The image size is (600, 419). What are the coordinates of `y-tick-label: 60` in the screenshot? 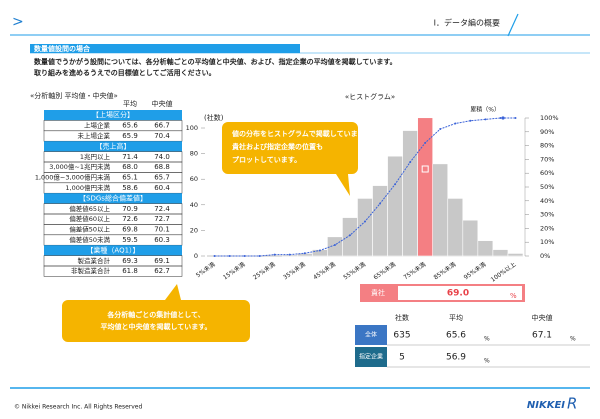 It's located at (194, 179).